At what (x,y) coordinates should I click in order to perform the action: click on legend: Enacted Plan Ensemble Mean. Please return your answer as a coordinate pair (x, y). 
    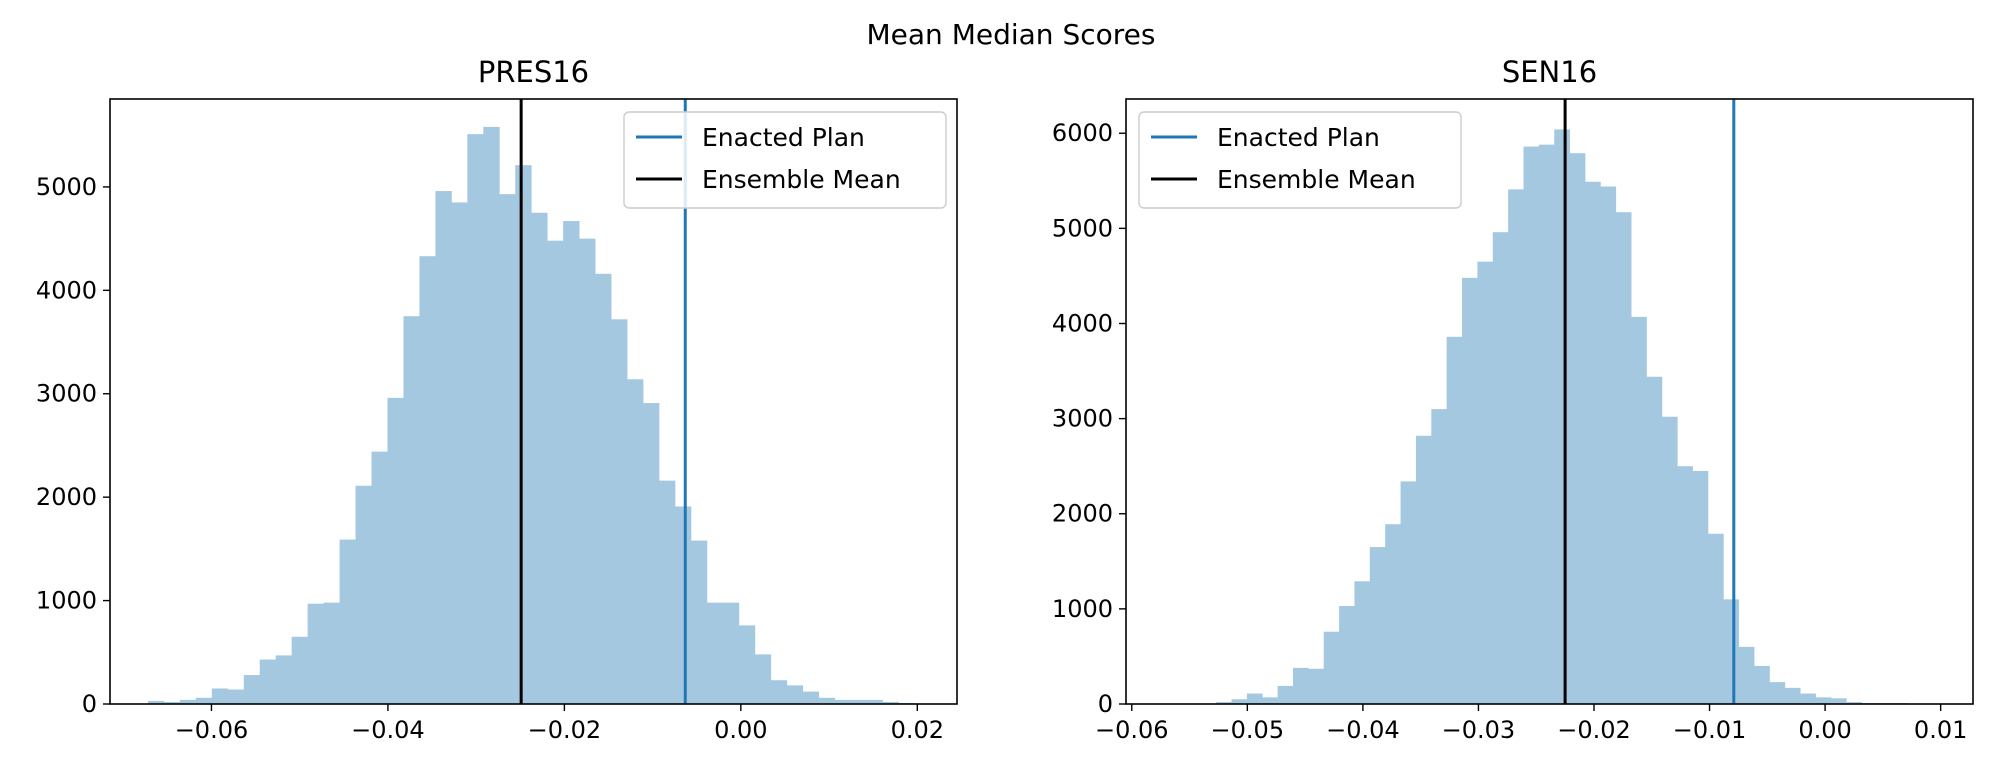
    Looking at the image, I should click on (785, 160).